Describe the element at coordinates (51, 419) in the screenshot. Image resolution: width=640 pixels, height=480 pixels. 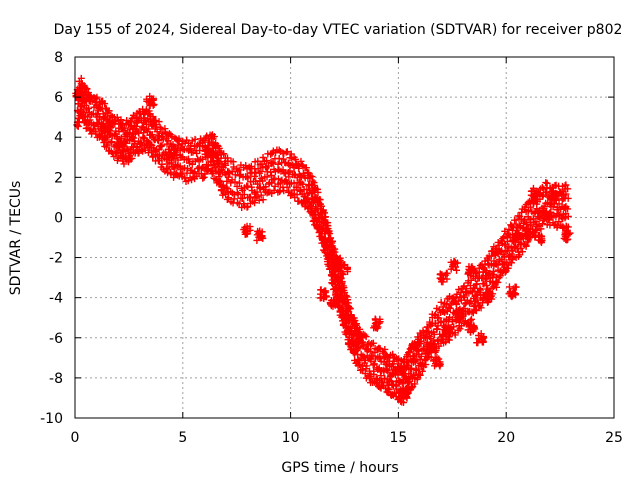
I see `y-tick-label: -10` at that location.